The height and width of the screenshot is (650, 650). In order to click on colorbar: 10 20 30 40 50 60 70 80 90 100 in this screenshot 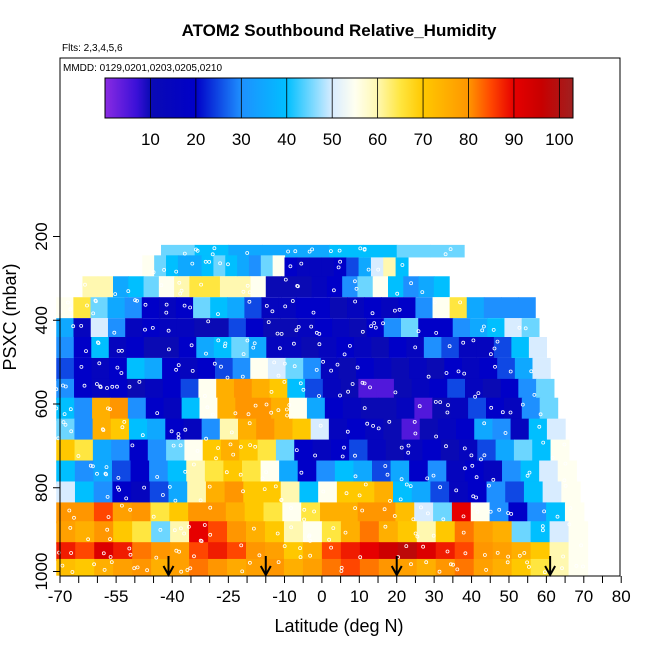, I will do `click(339, 113)`.